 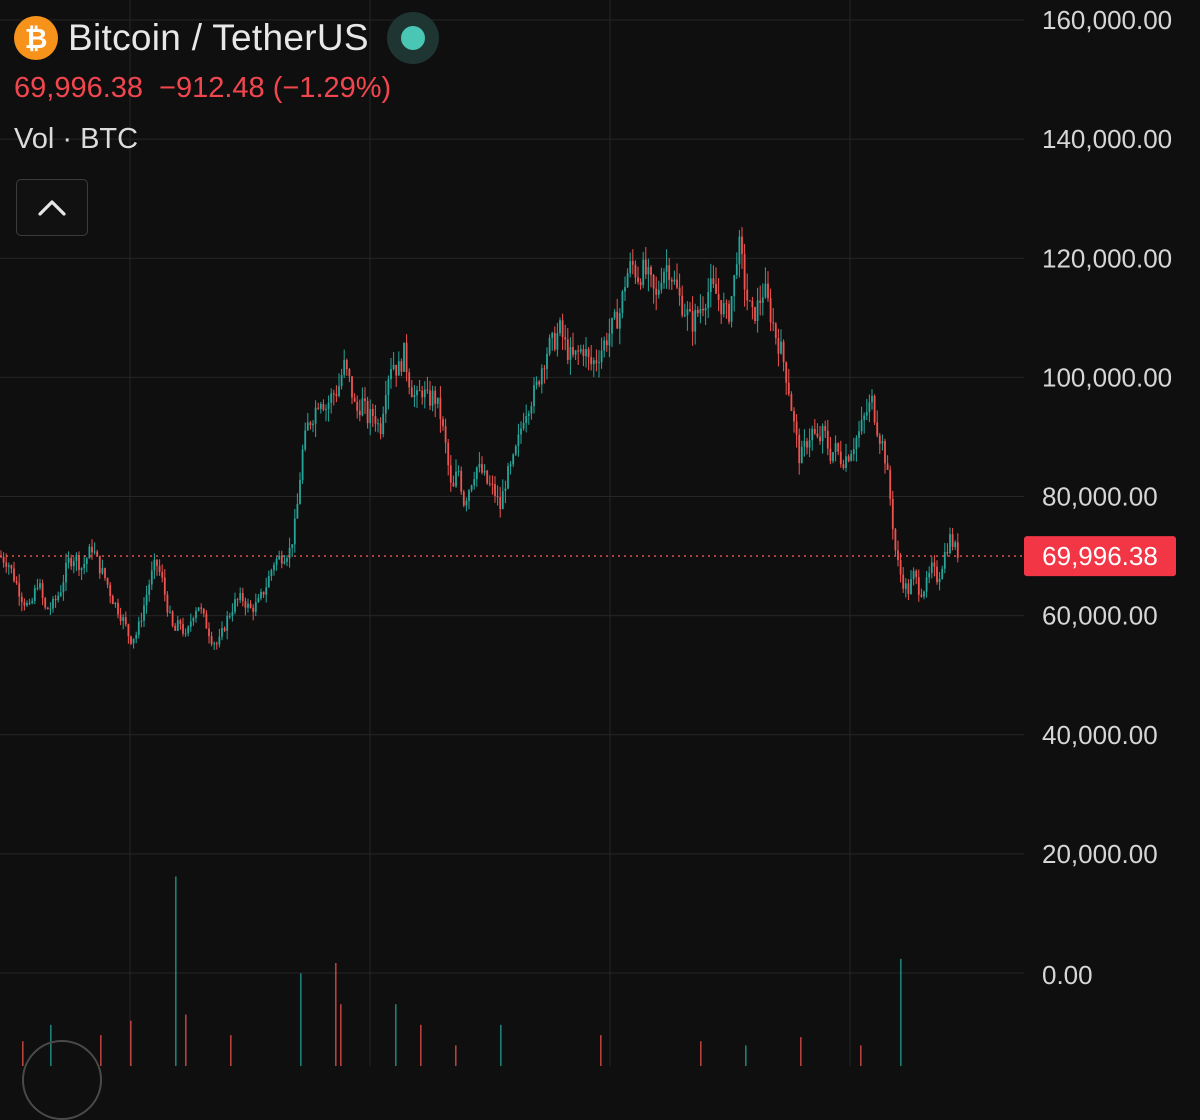 I want to click on collapse-legend-button, so click(x=52, y=207).